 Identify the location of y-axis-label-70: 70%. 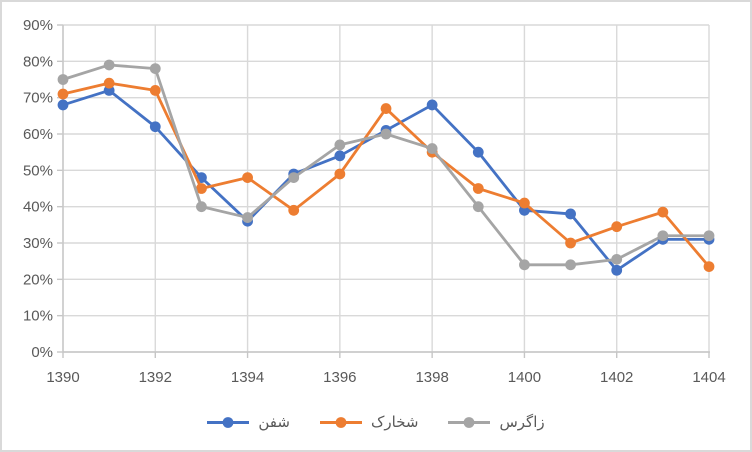
(38, 98).